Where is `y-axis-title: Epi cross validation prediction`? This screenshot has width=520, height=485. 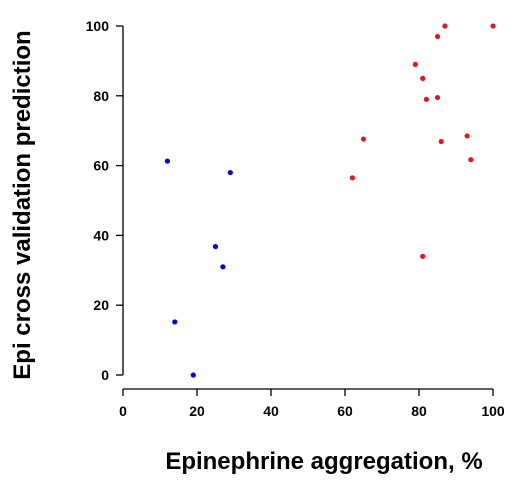
y-axis-title: Epi cross validation prediction is located at coordinates (22, 204).